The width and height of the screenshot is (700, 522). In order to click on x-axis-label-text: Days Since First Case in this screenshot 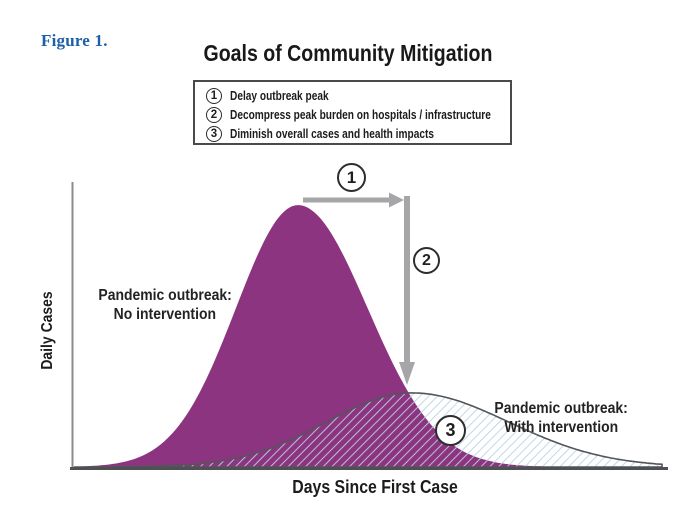, I will do `click(375, 487)`.